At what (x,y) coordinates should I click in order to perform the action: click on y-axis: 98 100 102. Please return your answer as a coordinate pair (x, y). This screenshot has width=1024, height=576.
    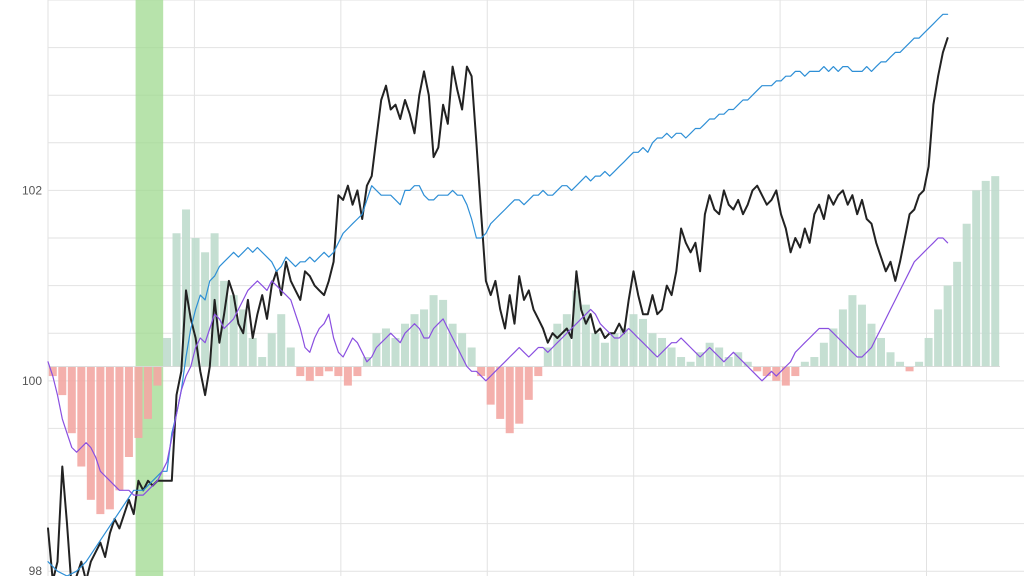
    Looking at the image, I should click on (32, 379).